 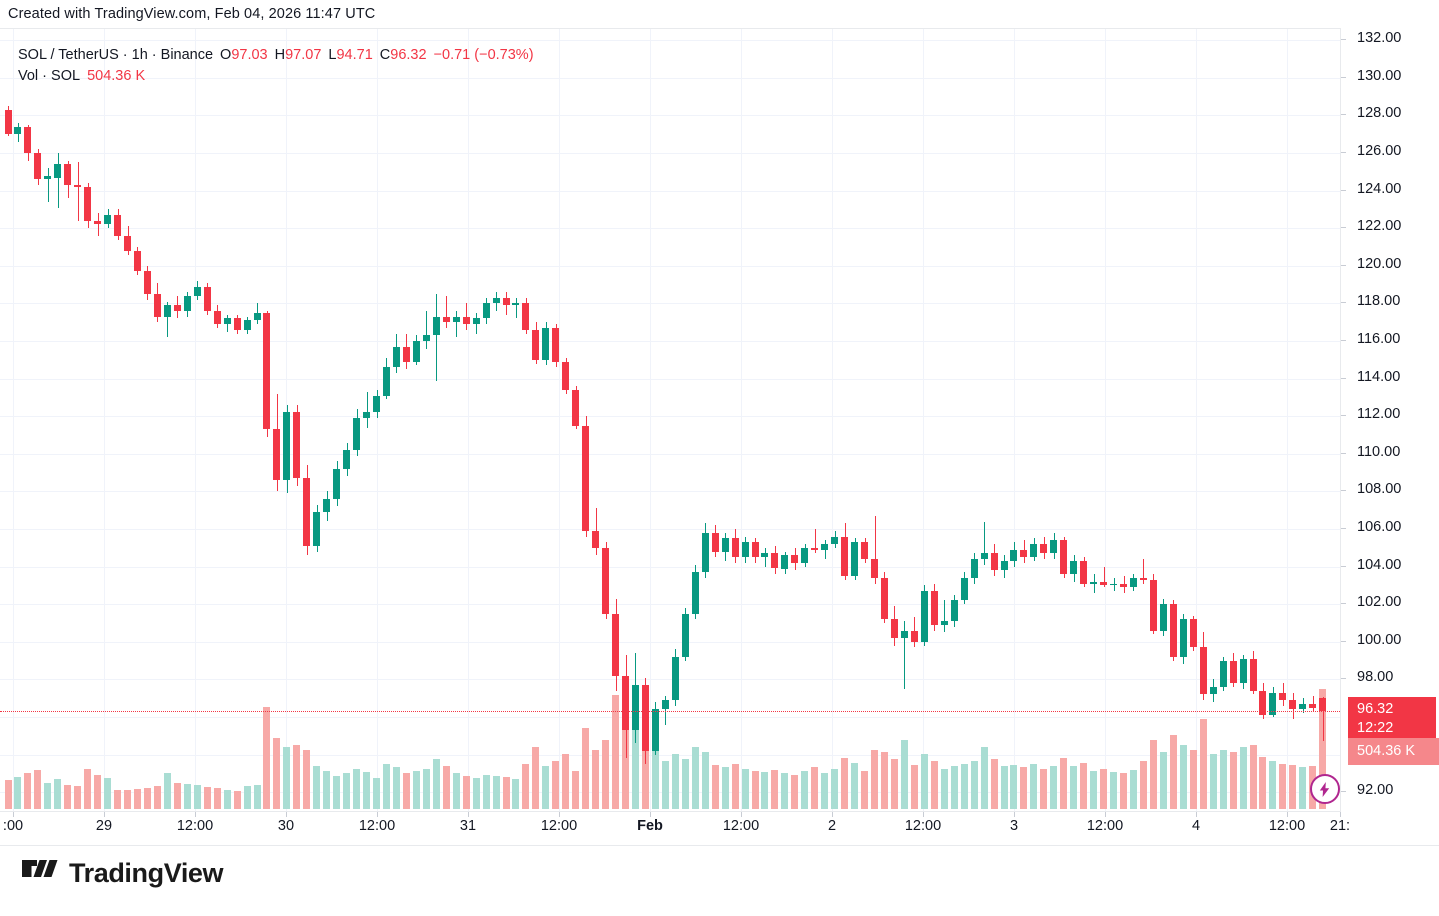 What do you see at coordinates (1324, 789) in the screenshot?
I see `realtime-lightning-icon` at bounding box center [1324, 789].